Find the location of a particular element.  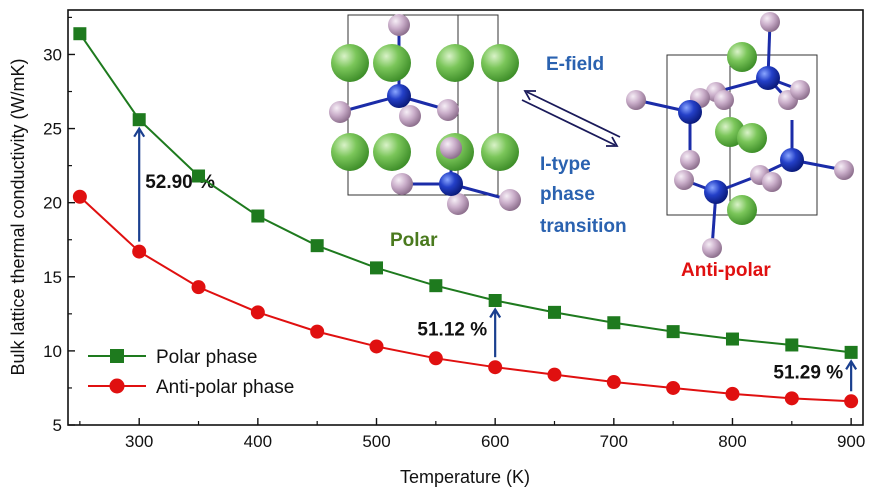

y-tick-label: 10 is located at coordinates (52, 351).